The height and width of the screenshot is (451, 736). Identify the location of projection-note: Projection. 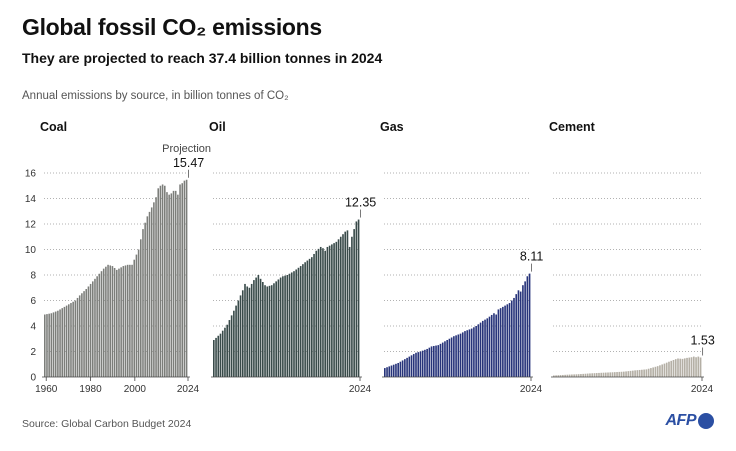
(186, 149).